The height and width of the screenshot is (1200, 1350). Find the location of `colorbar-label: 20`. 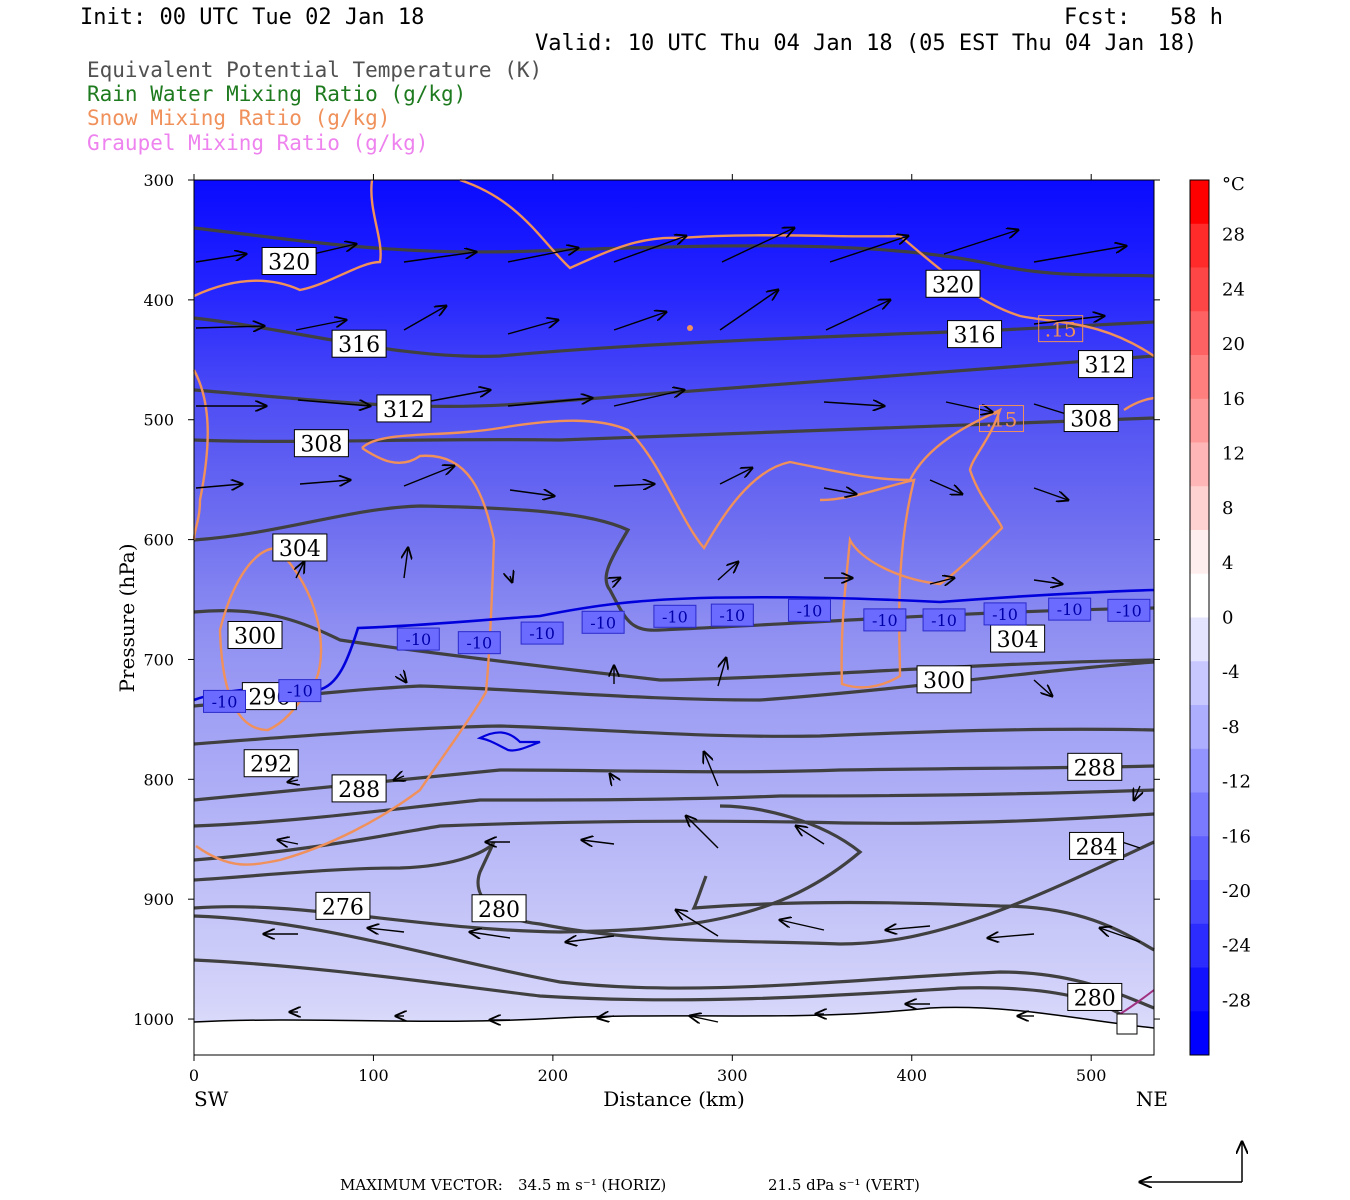

colorbar-label: 20 is located at coordinates (1233, 344).